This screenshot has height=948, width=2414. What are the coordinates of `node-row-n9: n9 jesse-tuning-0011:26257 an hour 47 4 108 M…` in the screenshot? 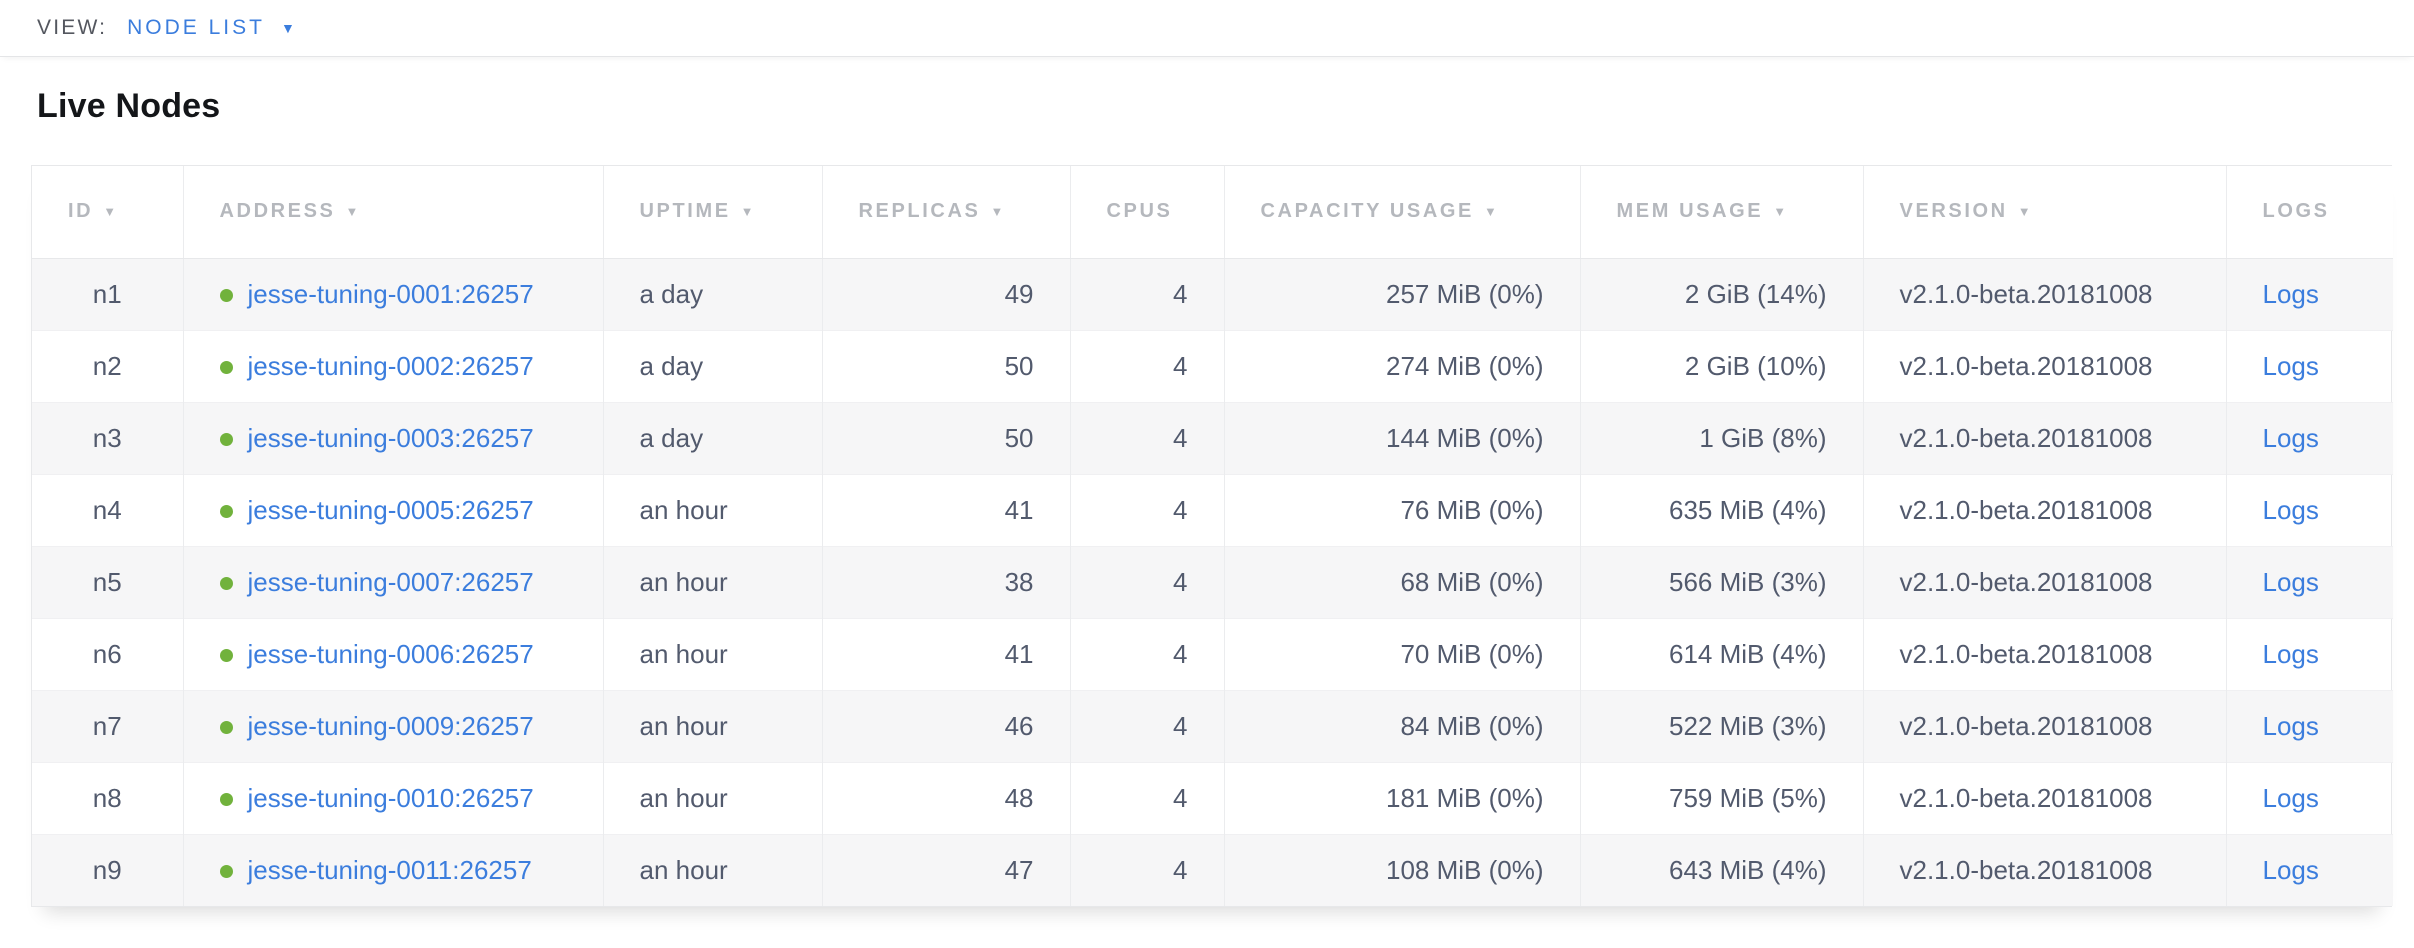 It's located at (1212, 869).